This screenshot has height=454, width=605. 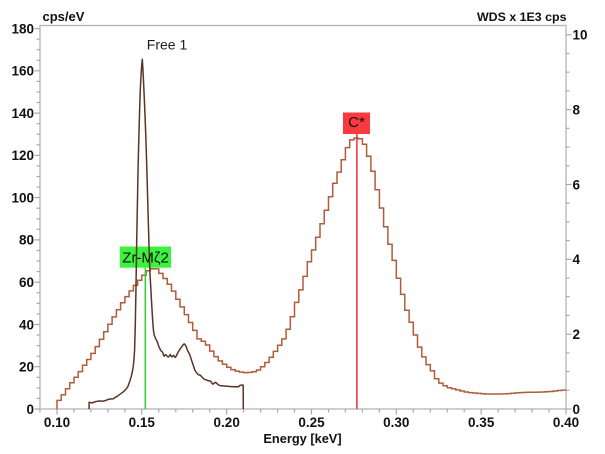 I want to click on svg-text: 0.20, so click(x=227, y=422).